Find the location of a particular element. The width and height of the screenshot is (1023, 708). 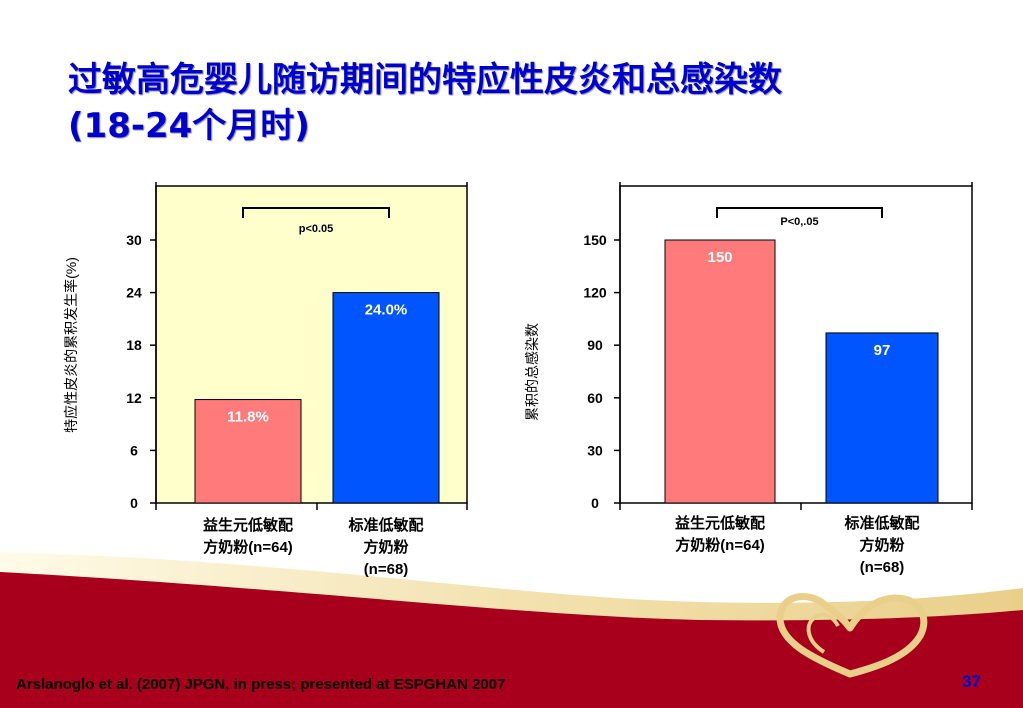

ad-y-tick-label: 18 is located at coordinates (134, 345).